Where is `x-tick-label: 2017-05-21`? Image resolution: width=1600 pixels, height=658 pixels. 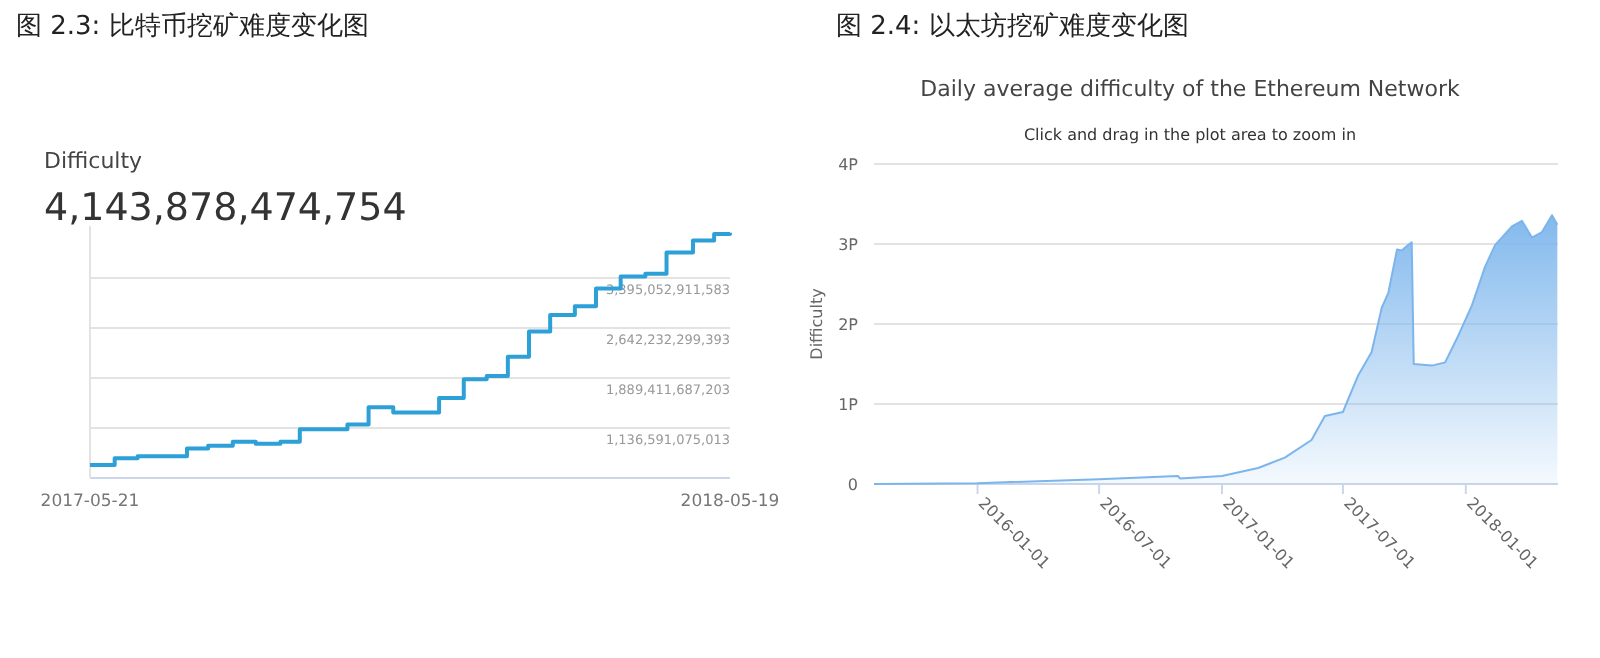 x-tick-label: 2017-05-21 is located at coordinates (90, 502).